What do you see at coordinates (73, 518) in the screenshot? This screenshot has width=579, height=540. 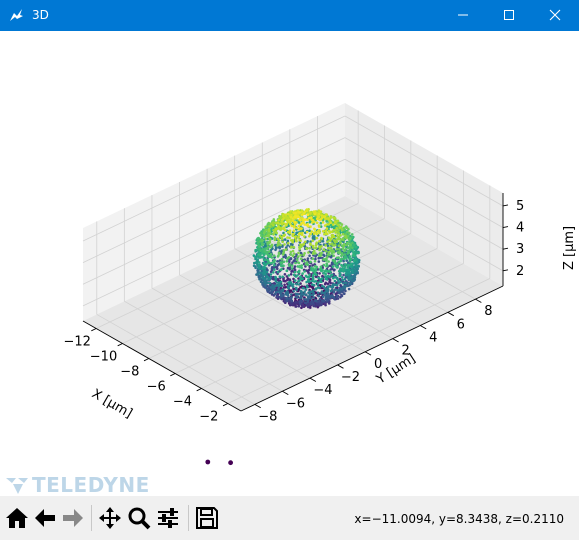 I see `forward-button` at bounding box center [73, 518].